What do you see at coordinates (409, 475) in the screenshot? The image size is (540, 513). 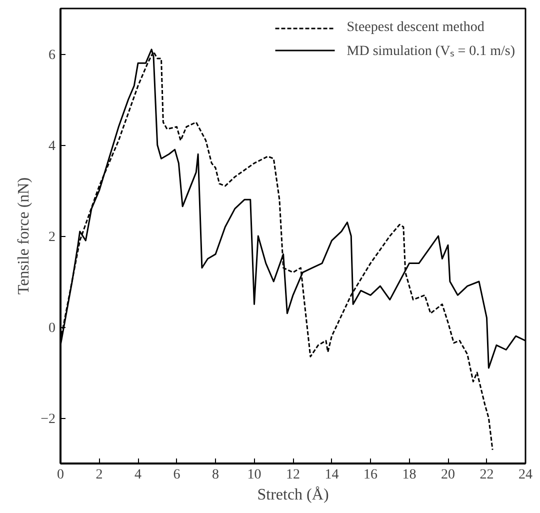 I see `x-tick-label: 18` at bounding box center [409, 475].